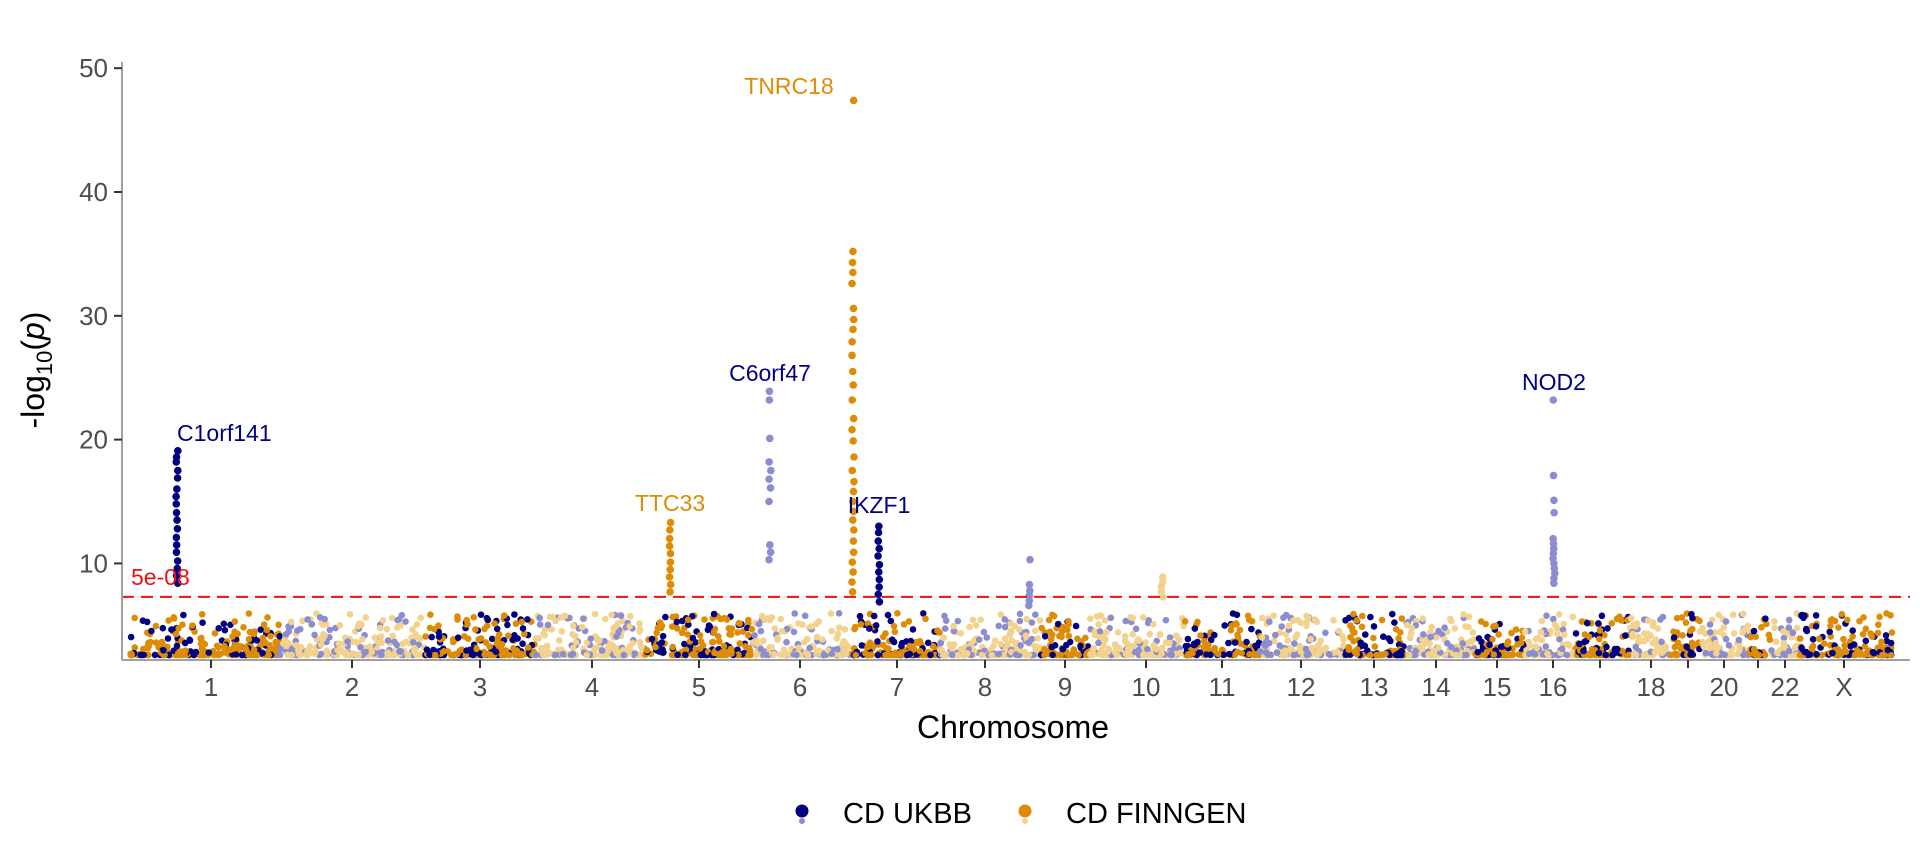  What do you see at coordinates (1222, 687) in the screenshot?
I see `x-tick-label: 11` at bounding box center [1222, 687].